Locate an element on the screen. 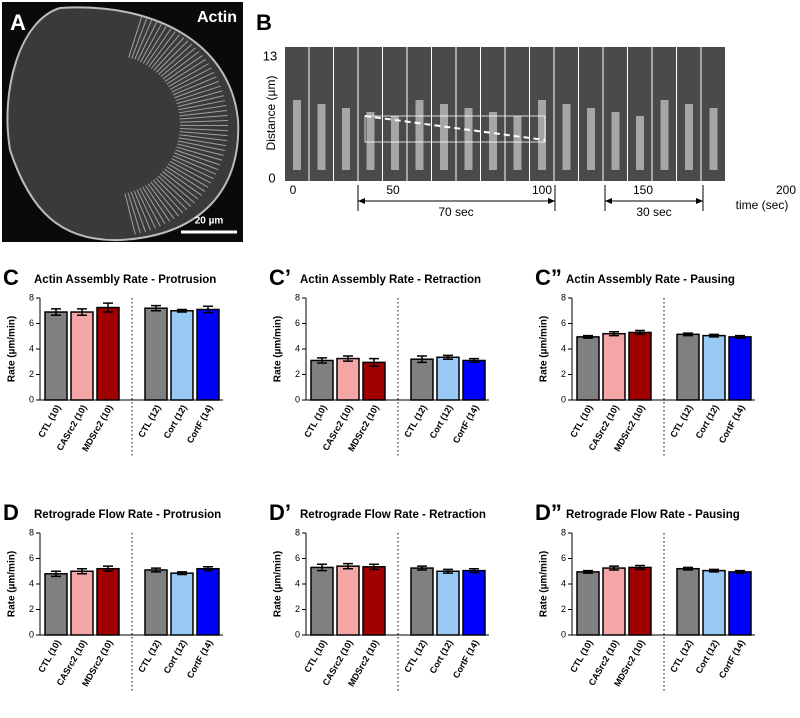 Image resolution: width=800 pixels, height=718 pixels. scale-bar-label: 20 µm is located at coordinates (209, 221).